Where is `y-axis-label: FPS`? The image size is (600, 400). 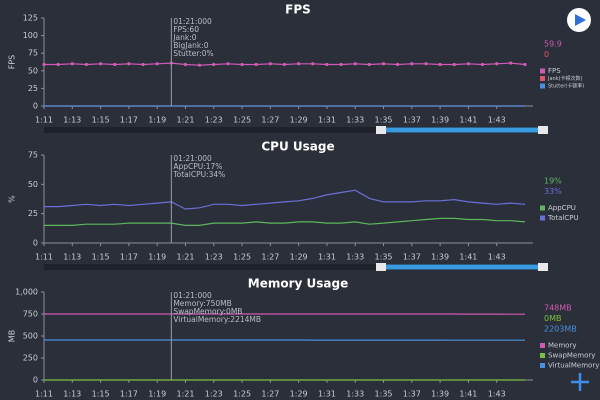
y-axis-label: FPS is located at coordinates (12, 62).